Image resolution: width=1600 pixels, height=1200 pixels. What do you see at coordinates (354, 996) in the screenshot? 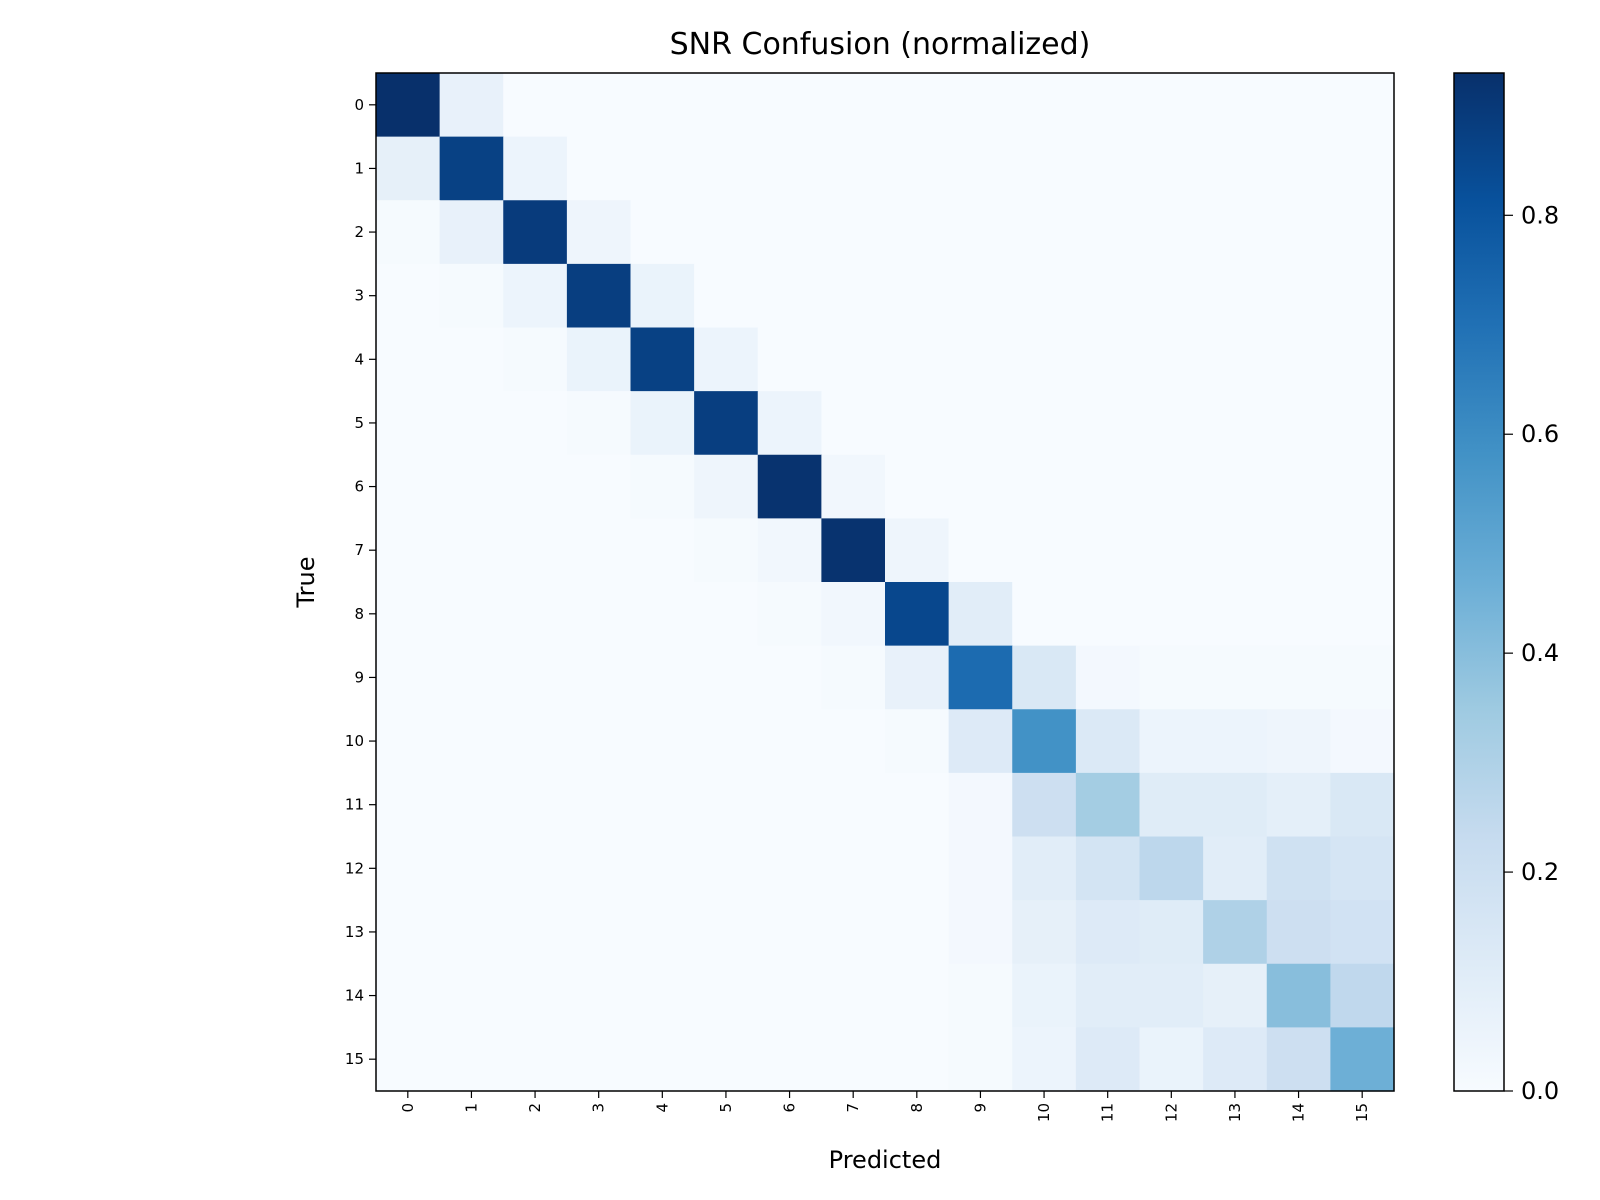
I see `y-tick-label: 14` at bounding box center [354, 996].